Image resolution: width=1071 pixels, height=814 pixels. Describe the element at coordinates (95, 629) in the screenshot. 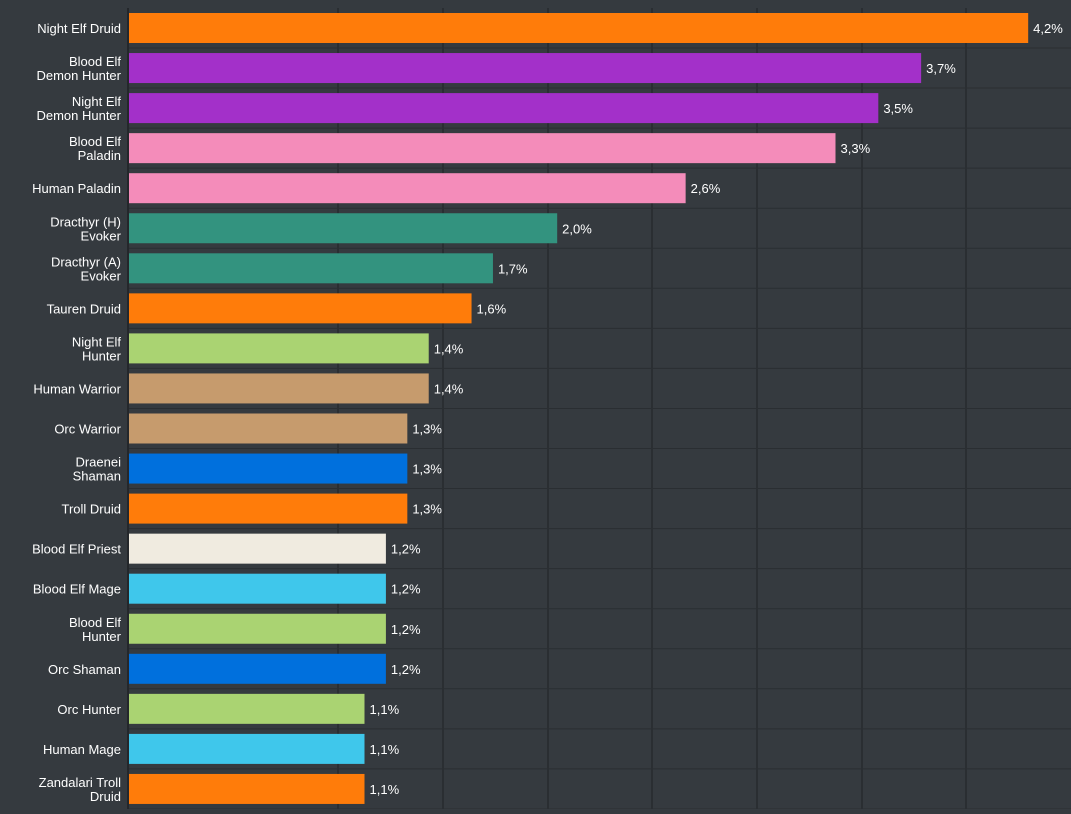

I see `category-label: Blood Elf Hunter` at that location.